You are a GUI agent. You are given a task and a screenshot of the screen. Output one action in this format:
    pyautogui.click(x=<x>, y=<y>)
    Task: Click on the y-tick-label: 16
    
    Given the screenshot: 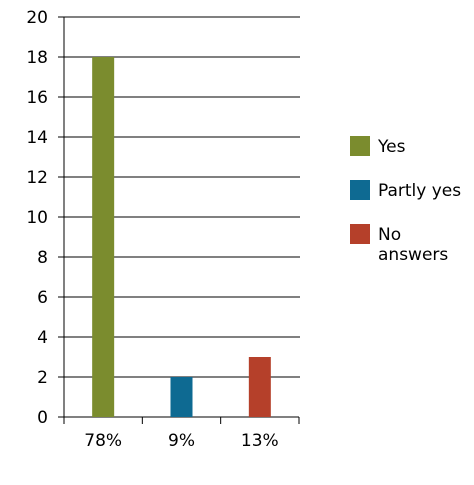 What is the action you would take?
    pyautogui.click(x=37, y=98)
    